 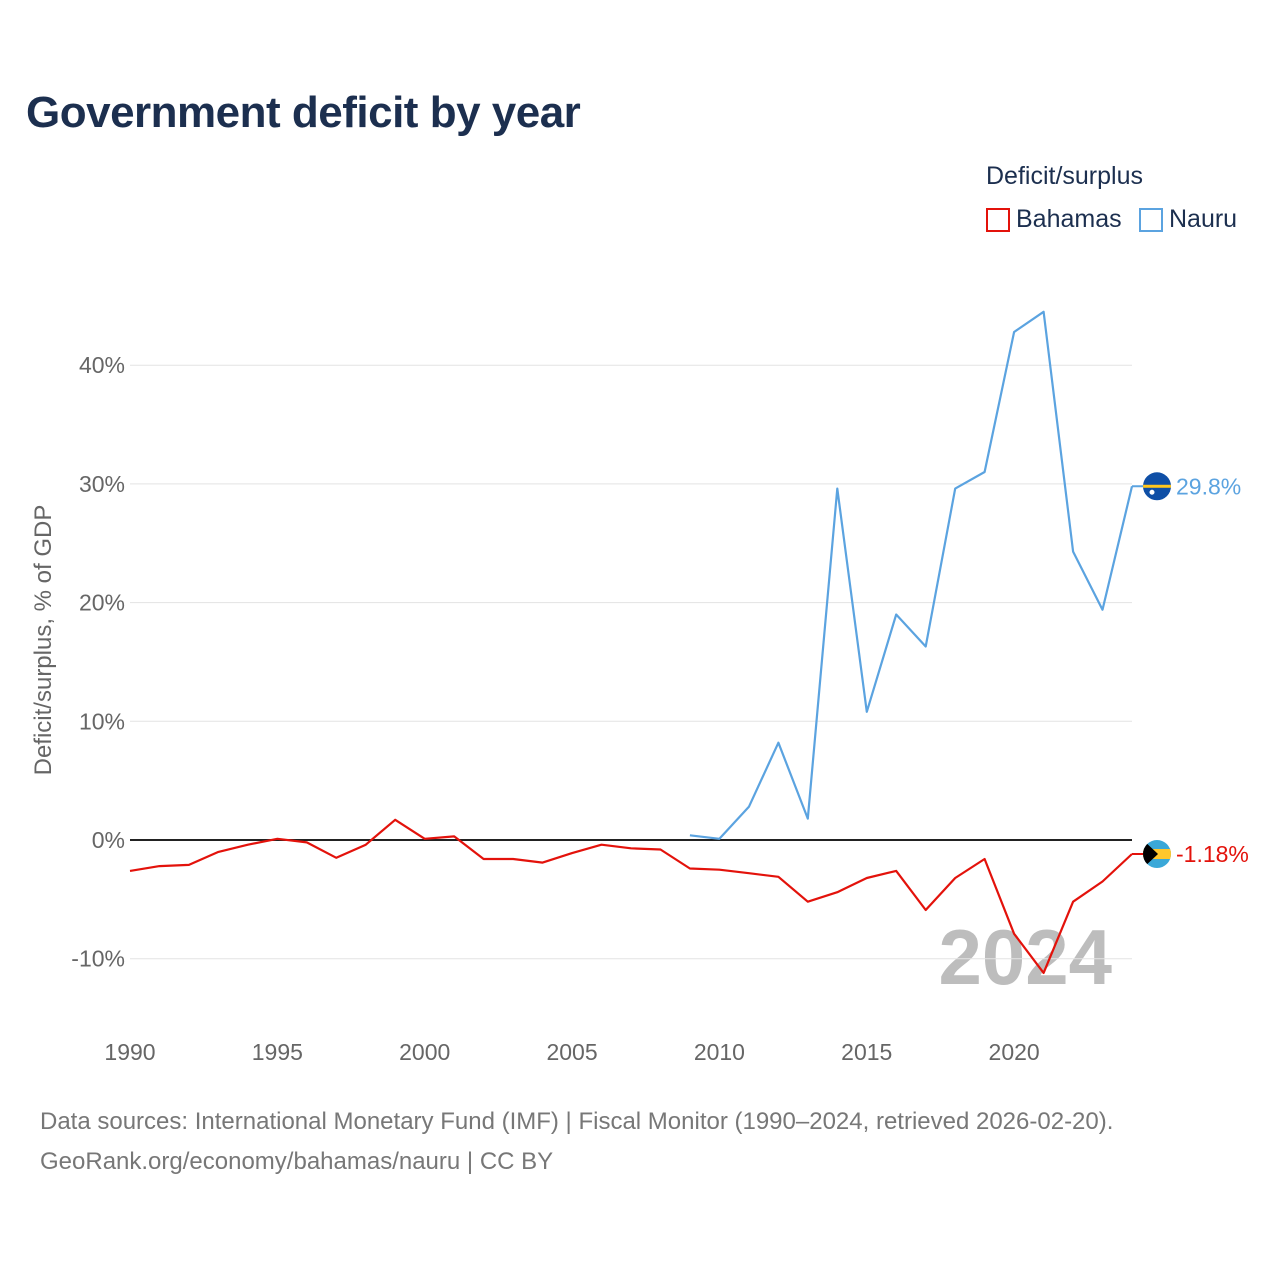 I want to click on legend-swatch-bahamas, so click(x=998, y=219).